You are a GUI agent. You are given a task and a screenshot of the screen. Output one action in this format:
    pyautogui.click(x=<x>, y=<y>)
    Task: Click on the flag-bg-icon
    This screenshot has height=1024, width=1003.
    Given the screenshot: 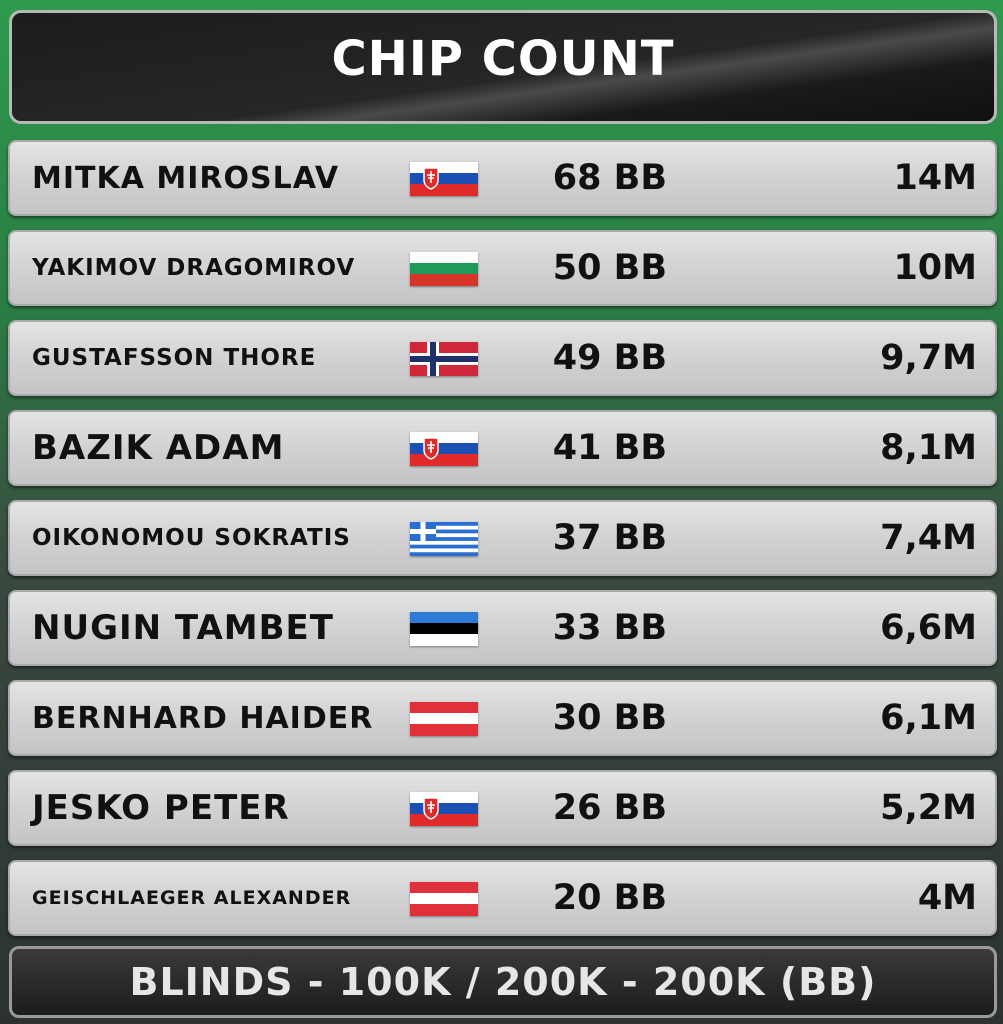 What is the action you would take?
    pyautogui.click(x=444, y=269)
    